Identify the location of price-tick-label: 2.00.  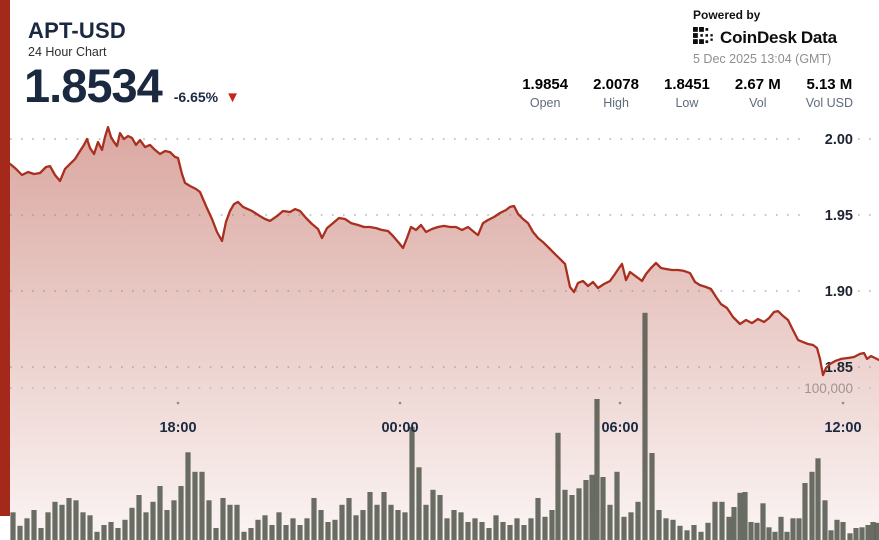
(839, 140).